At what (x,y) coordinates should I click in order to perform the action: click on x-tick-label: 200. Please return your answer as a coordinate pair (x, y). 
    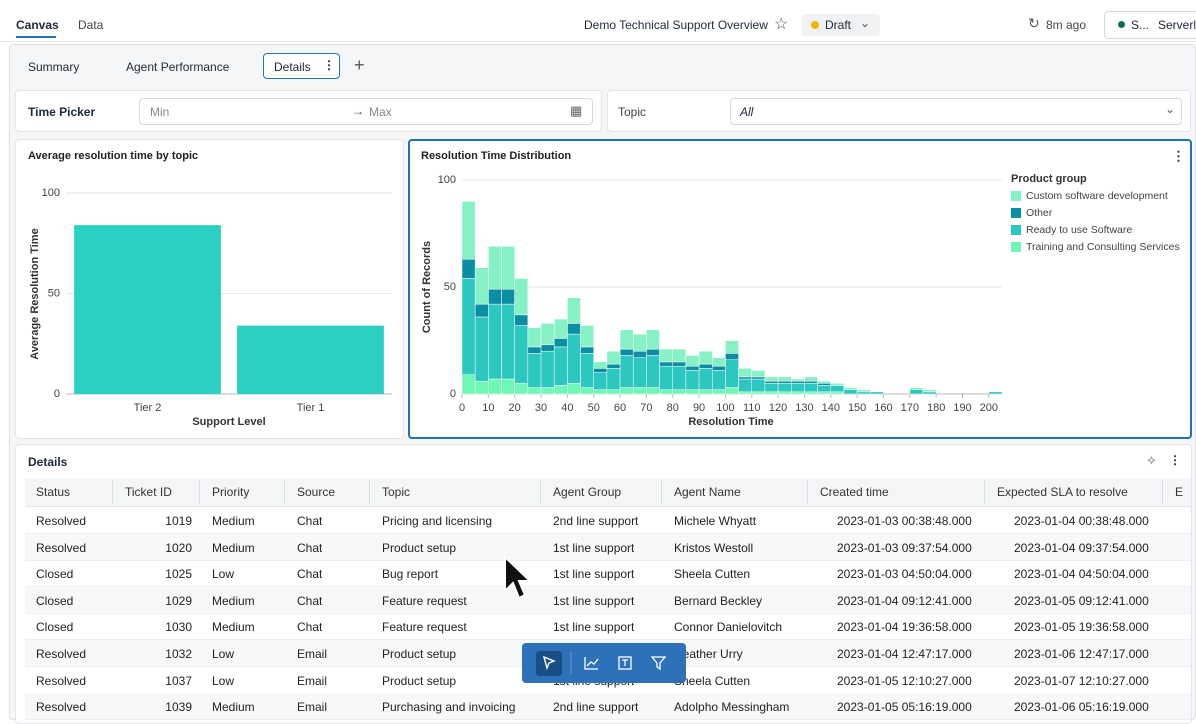
    Looking at the image, I should click on (989, 408).